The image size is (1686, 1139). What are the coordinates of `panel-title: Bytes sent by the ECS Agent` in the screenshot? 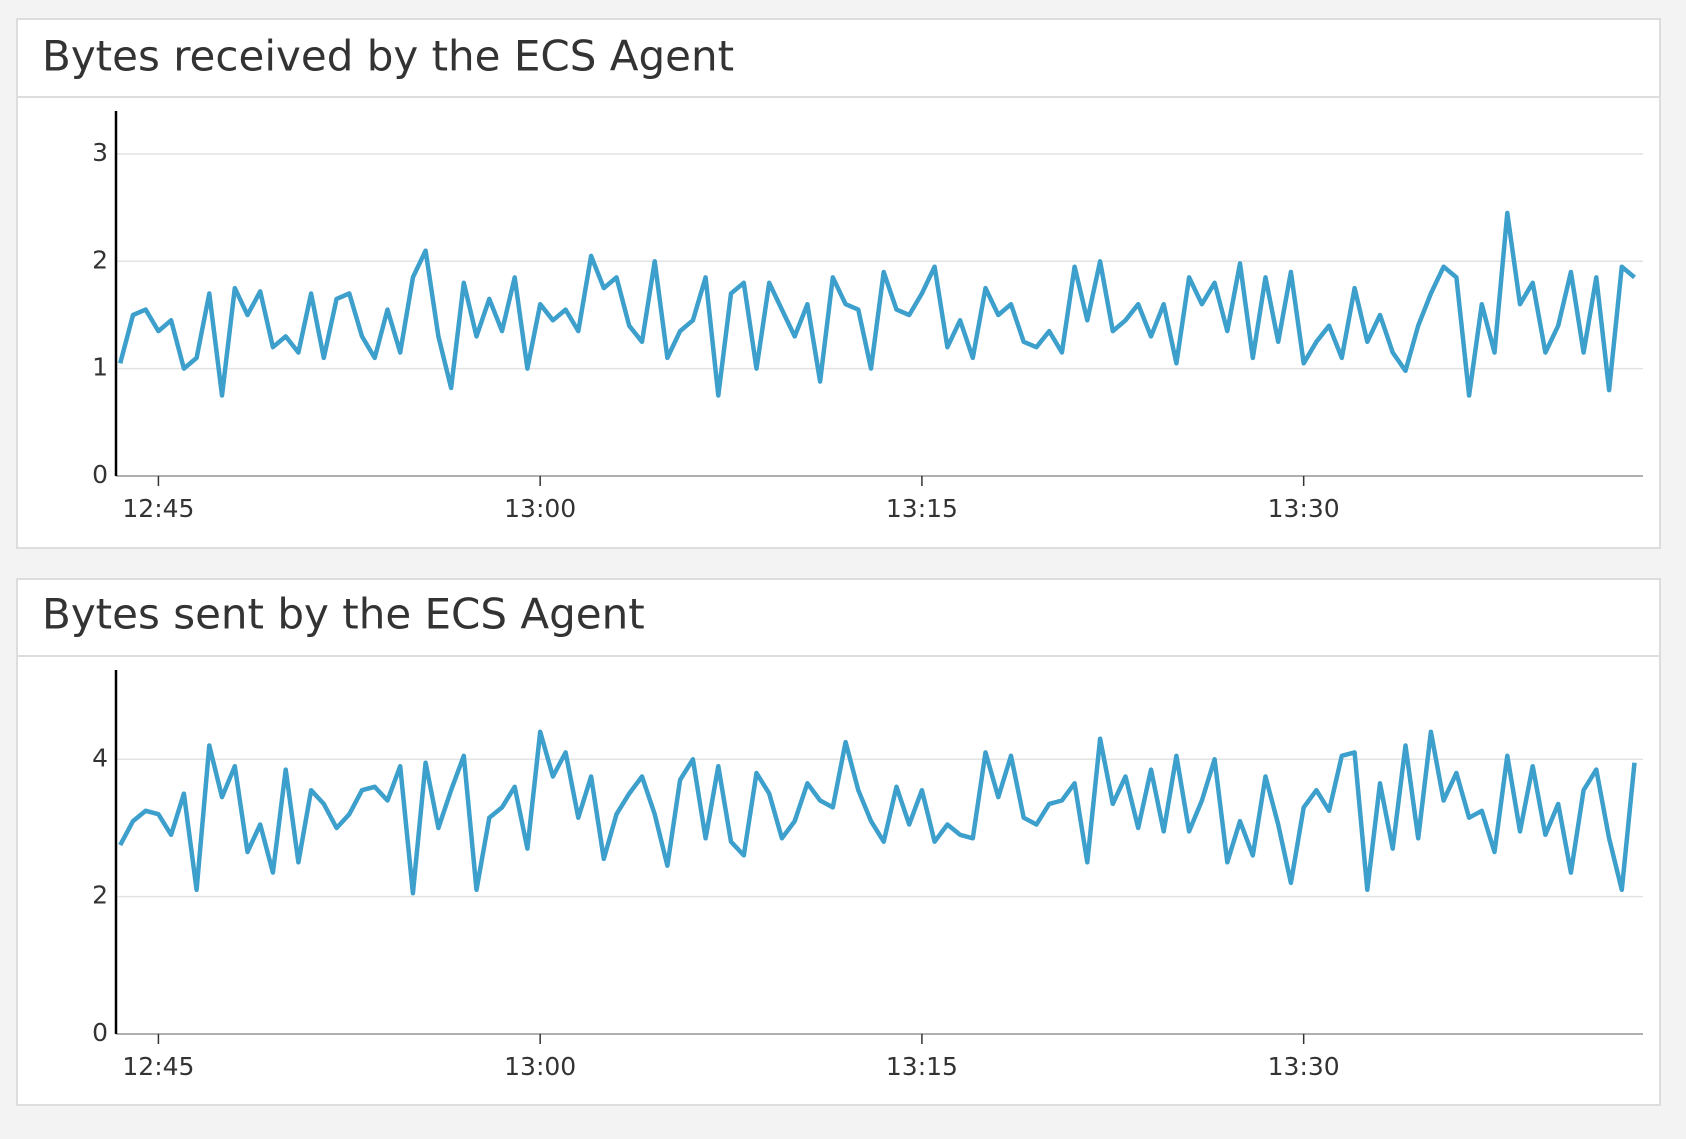 It's located at (343, 614).